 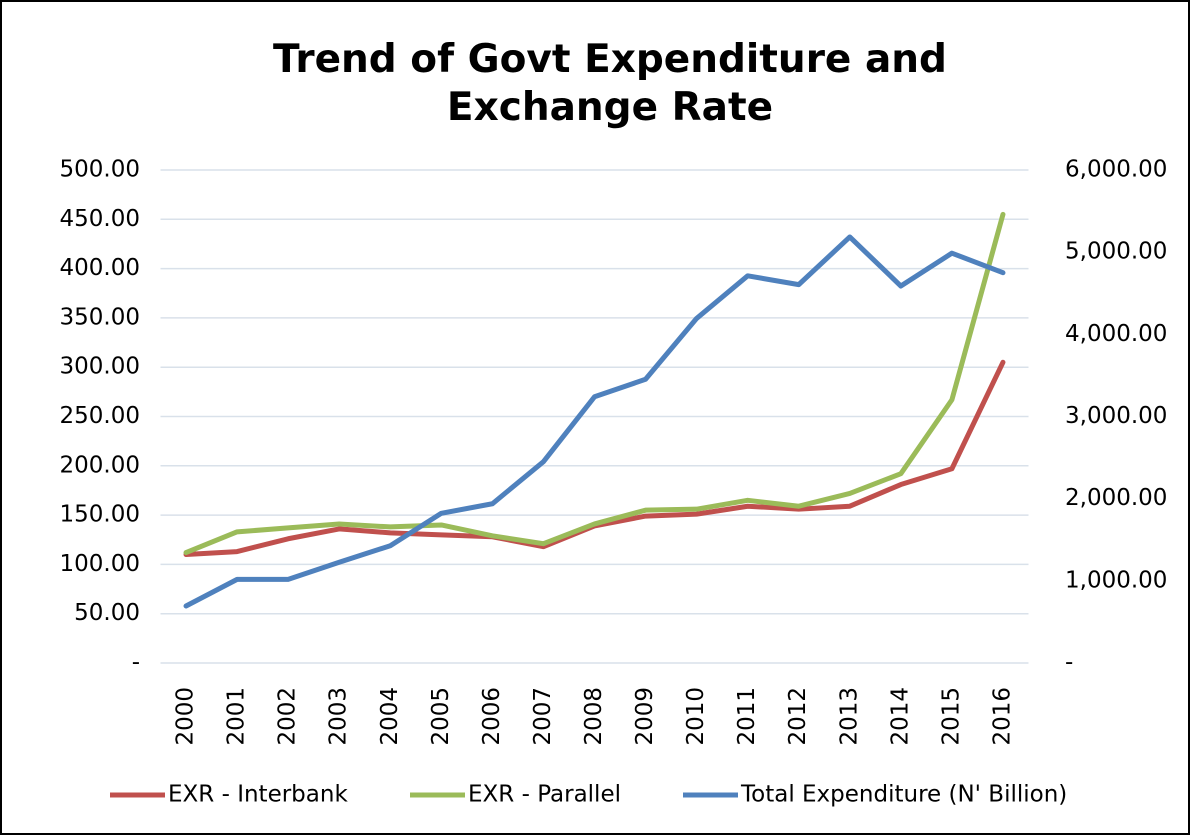 I want to click on legend-label: Total Expenditure (N' Billion), so click(x=903, y=795).